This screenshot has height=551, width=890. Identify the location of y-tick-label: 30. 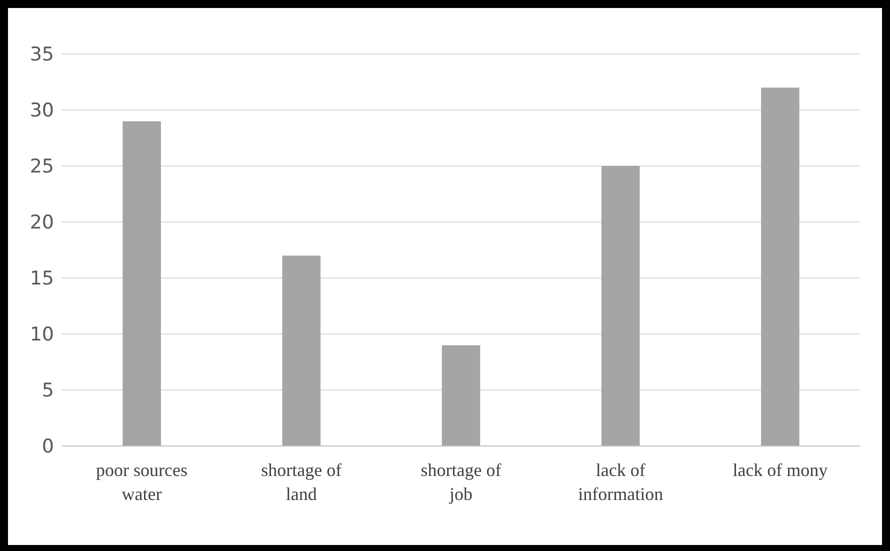
(42, 111).